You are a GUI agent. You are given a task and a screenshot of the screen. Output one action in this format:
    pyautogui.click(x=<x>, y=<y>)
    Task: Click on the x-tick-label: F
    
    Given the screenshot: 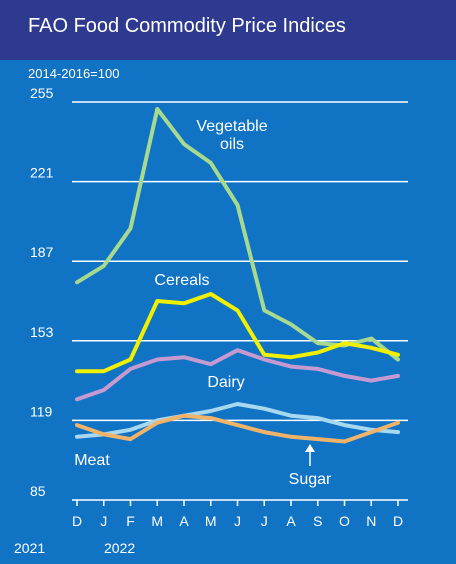 What is the action you would take?
    pyautogui.click(x=130, y=521)
    